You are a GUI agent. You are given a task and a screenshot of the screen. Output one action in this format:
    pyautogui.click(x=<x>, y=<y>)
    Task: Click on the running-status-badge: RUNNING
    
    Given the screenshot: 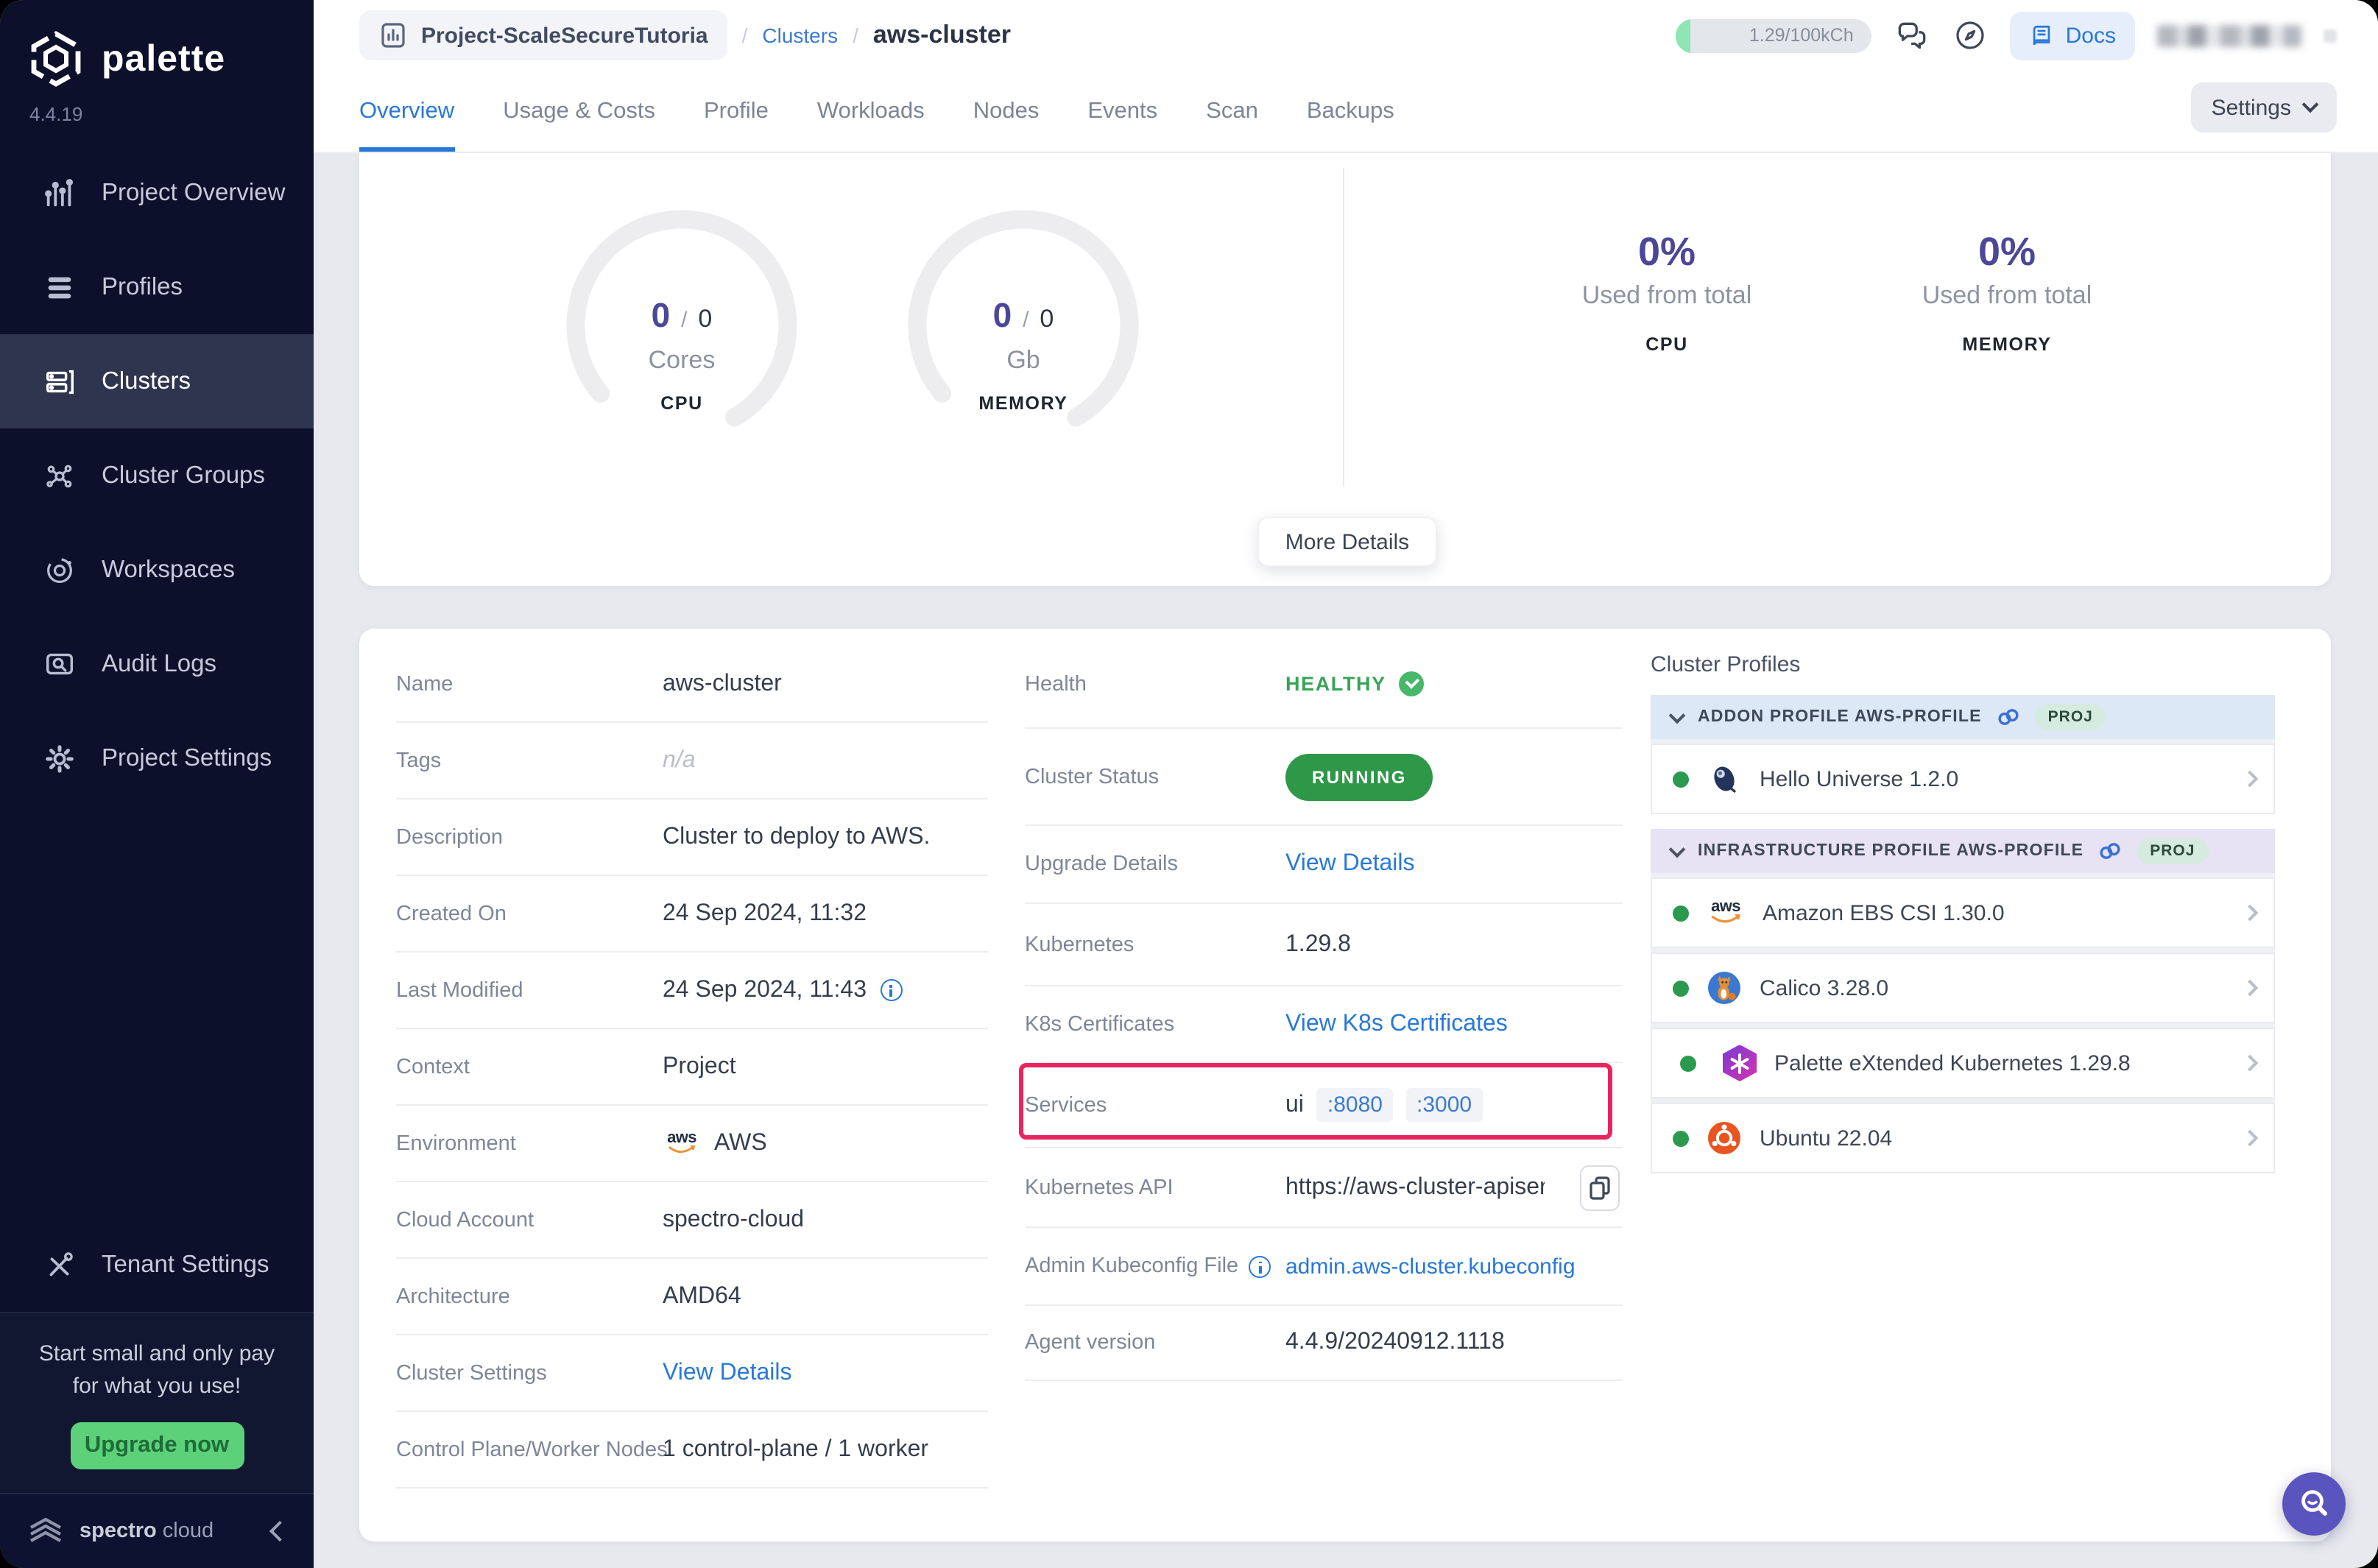 What is the action you would take?
    pyautogui.click(x=1359, y=777)
    